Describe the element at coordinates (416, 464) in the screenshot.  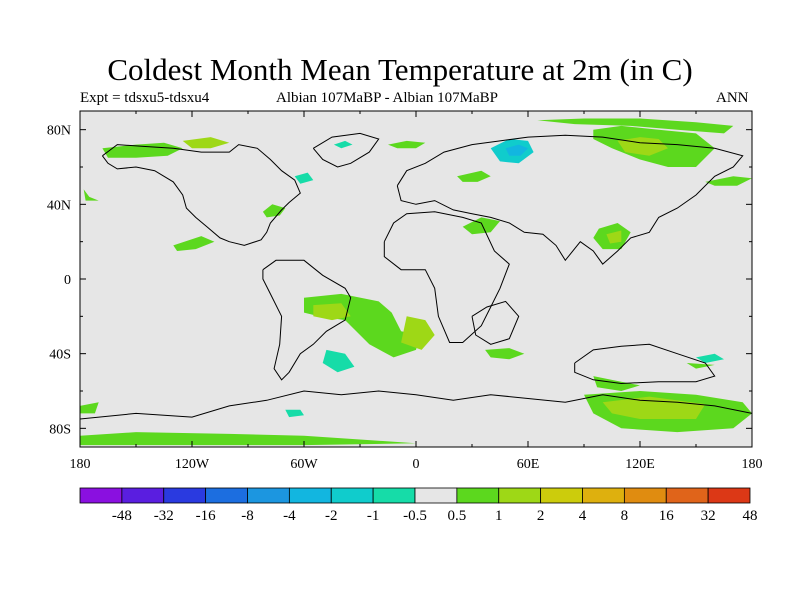
I see `x-tick-label: 0` at that location.